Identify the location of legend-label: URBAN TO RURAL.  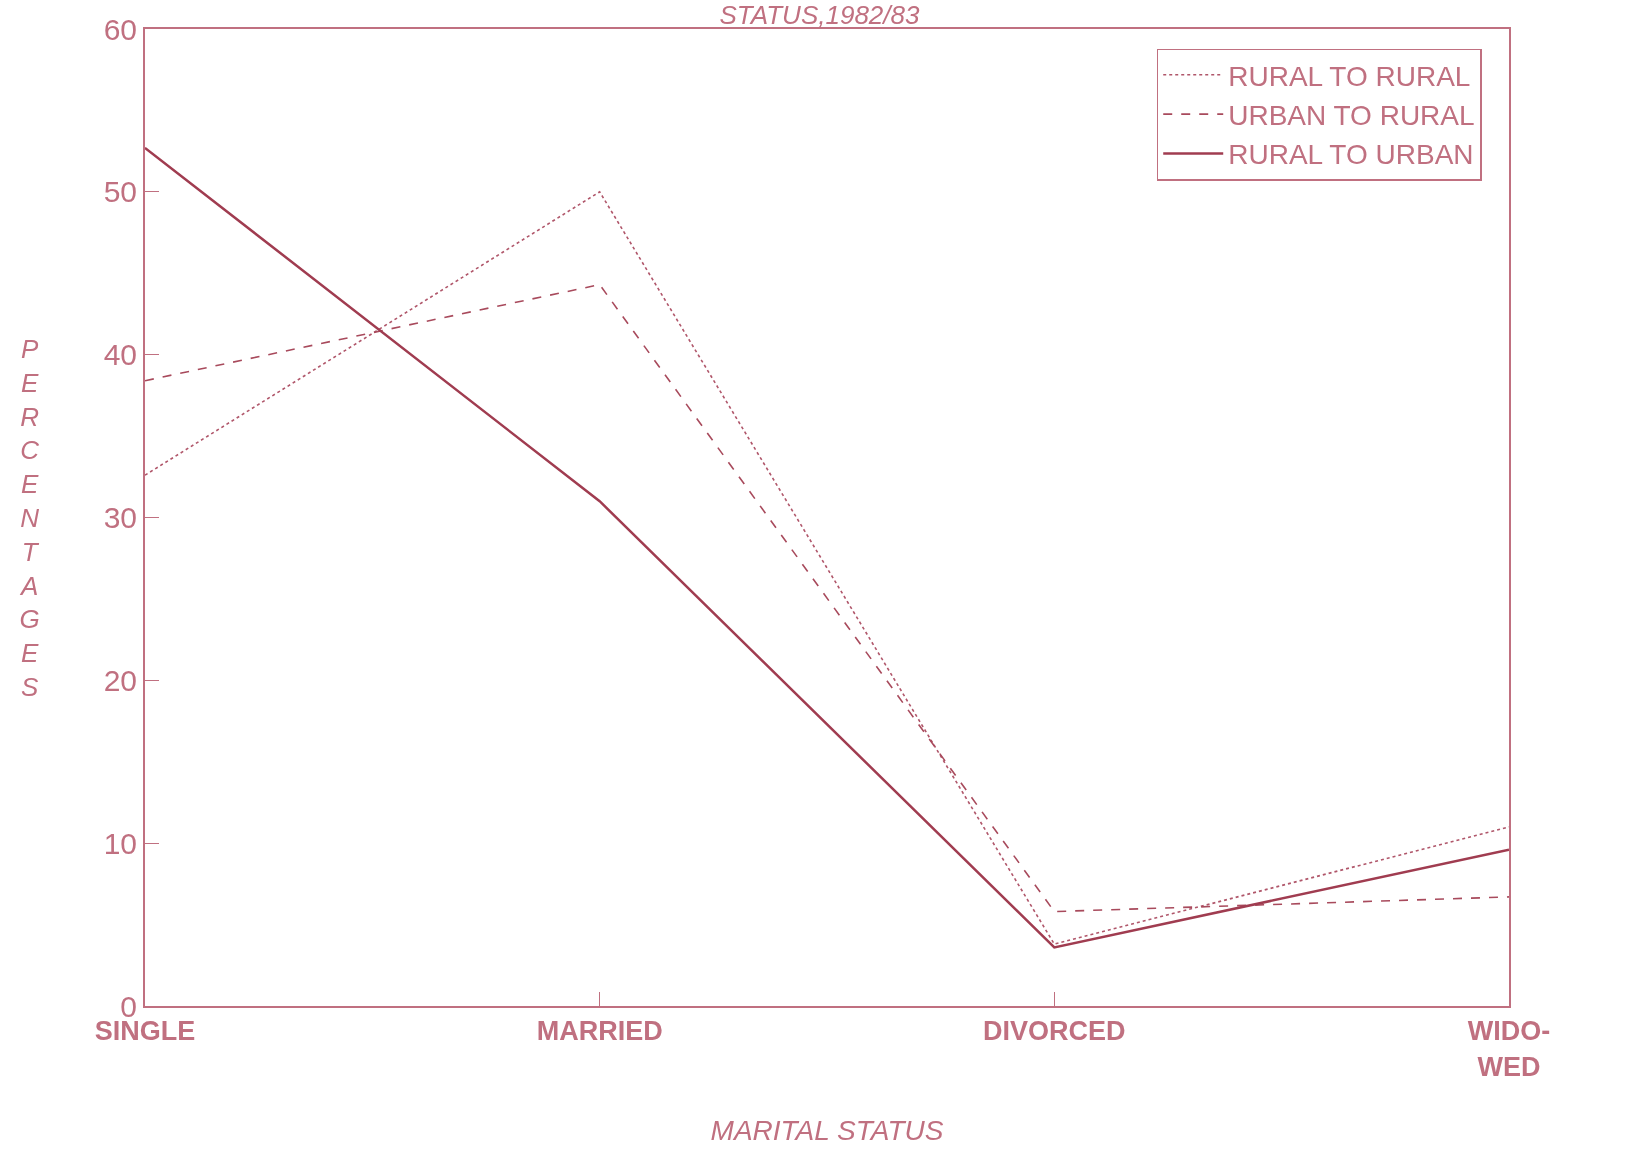
(1351, 116).